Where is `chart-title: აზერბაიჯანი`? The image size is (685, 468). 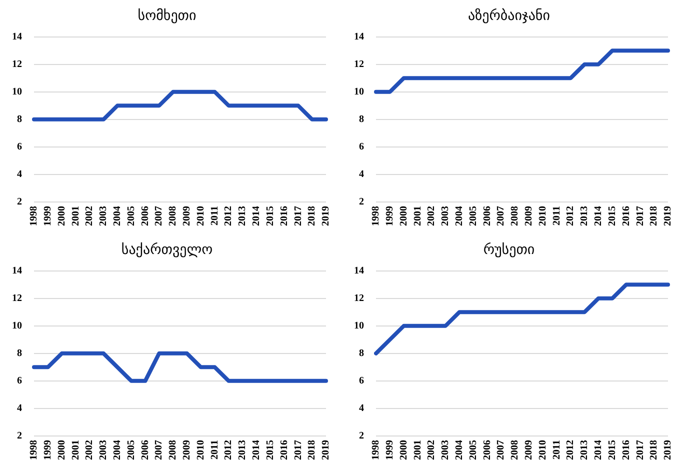
chart-title: აზერბაიჯანი is located at coordinates (509, 16).